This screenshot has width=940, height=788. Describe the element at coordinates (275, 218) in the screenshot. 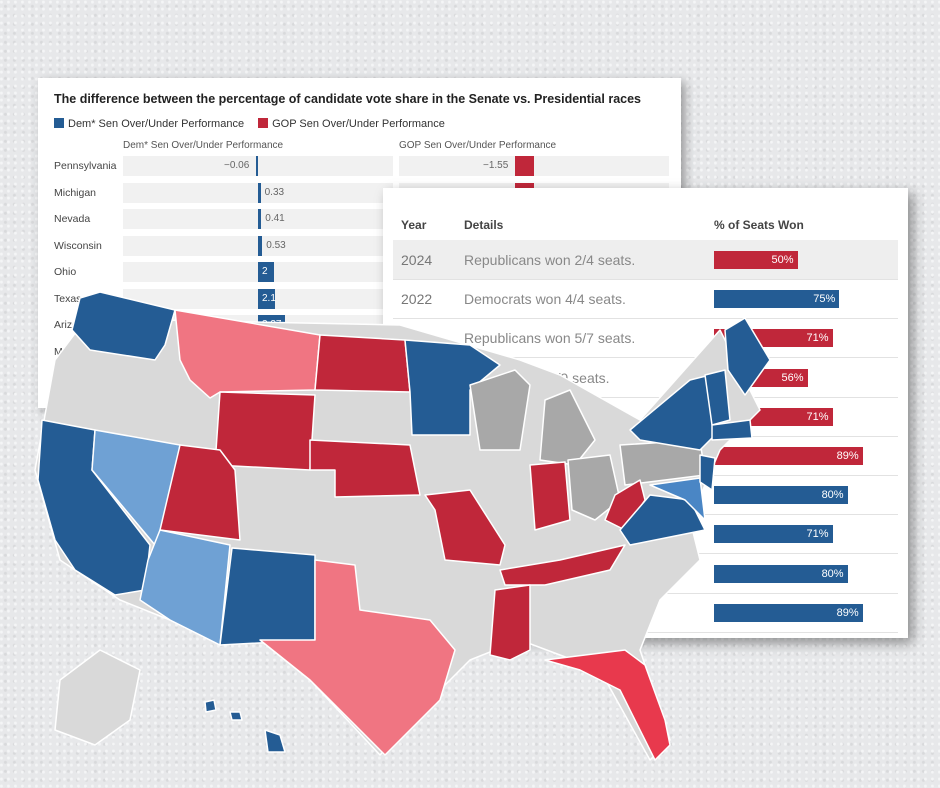

I see `dem-value: 0.41` at that location.